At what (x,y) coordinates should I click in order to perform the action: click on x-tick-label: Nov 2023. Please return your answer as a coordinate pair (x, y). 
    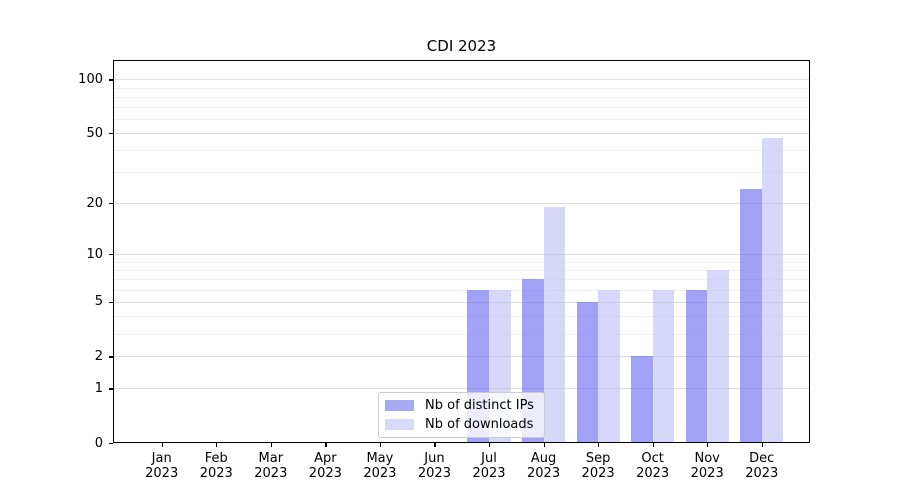
    Looking at the image, I should click on (707, 466).